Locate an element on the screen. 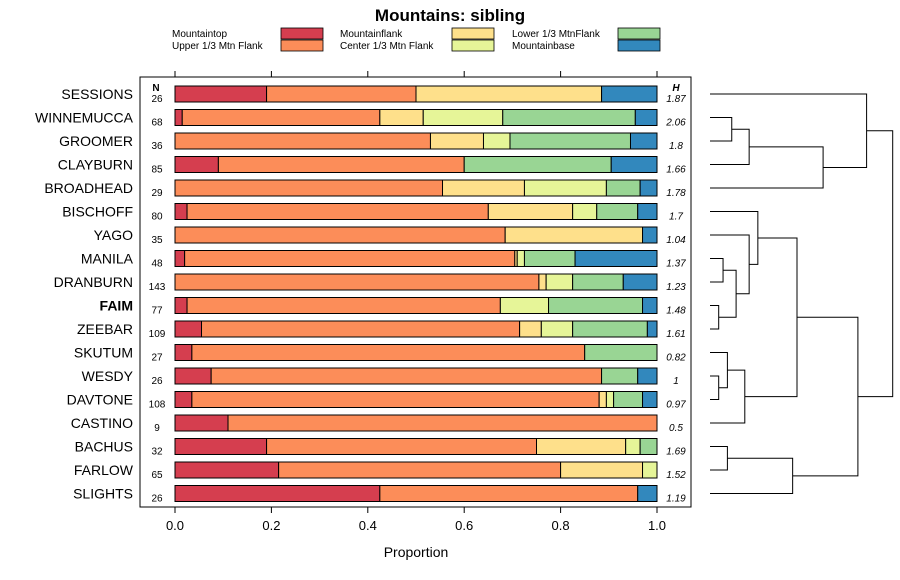  n-value: 77 is located at coordinates (157, 311).